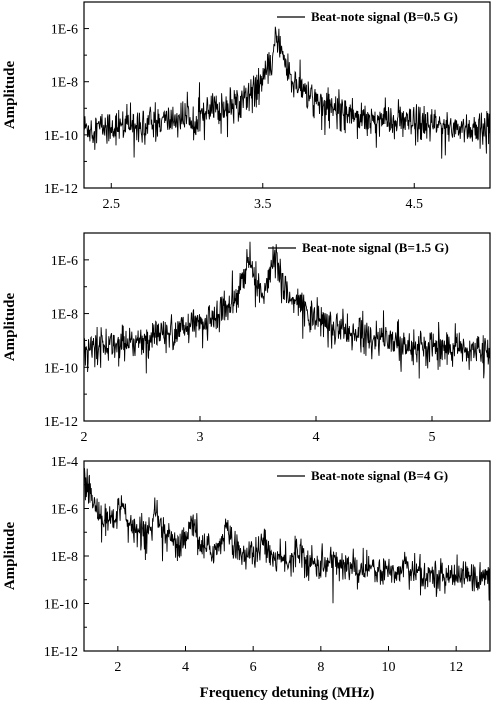 The width and height of the screenshot is (491, 705). I want to click on legend: Beat-note signal (B=1.5 G), so click(358, 247).